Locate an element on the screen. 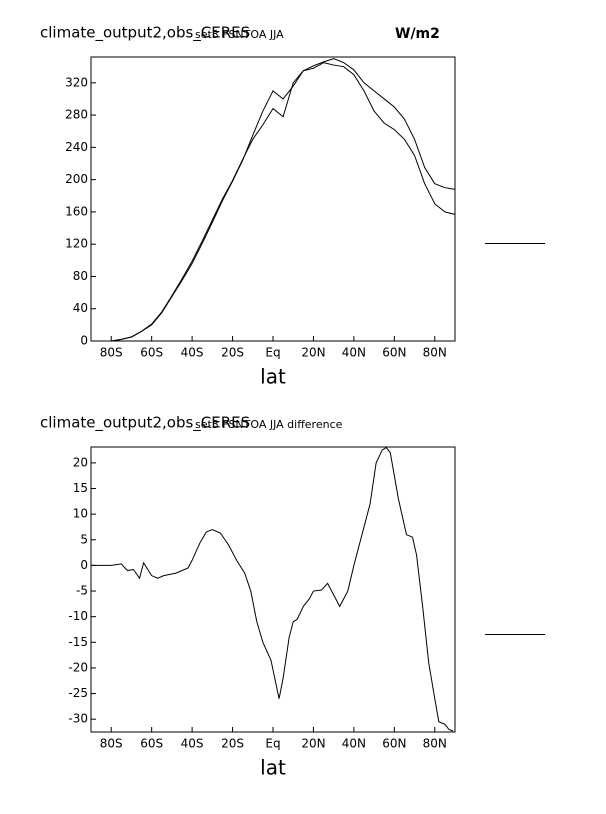  y-tick-label: 280 is located at coordinates (76, 115).